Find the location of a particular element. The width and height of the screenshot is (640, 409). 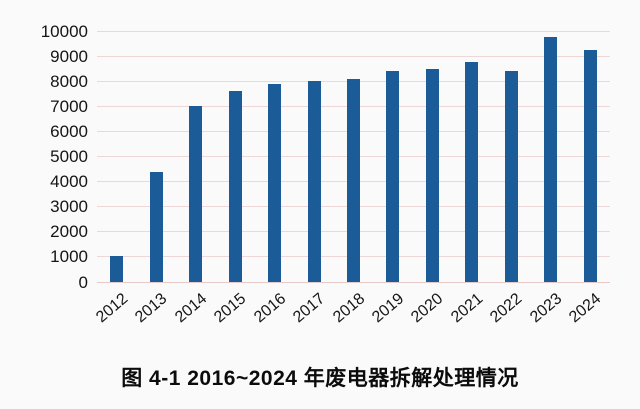

bar-2013 is located at coordinates (156, 226).